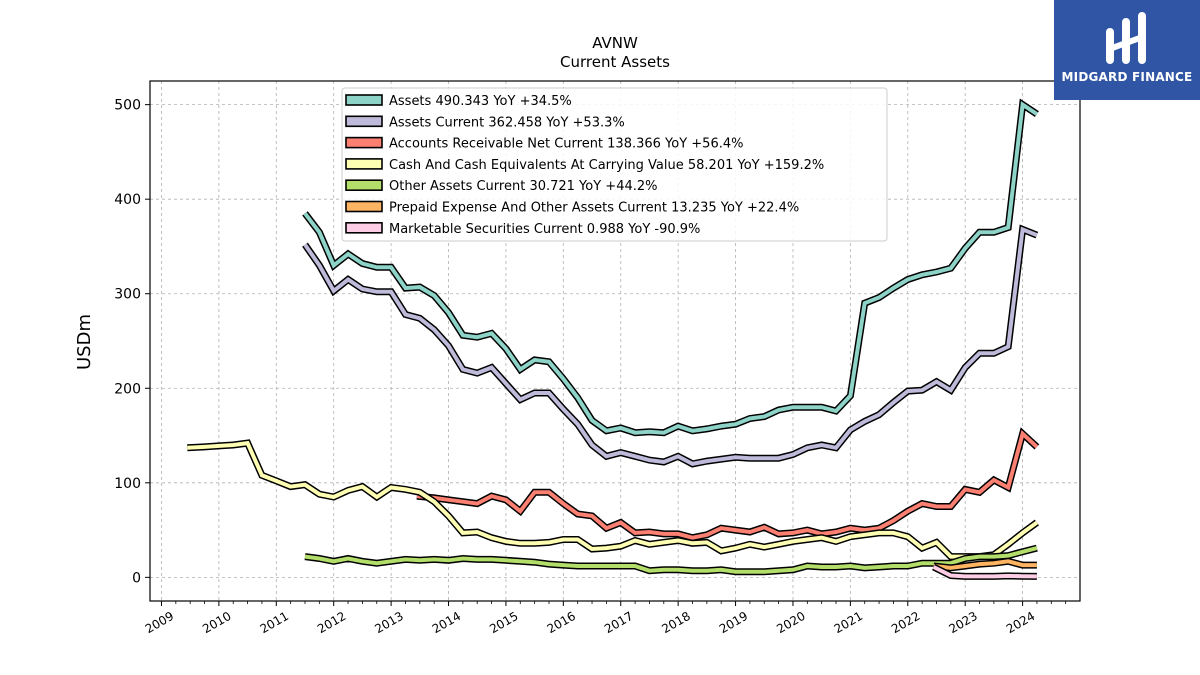 This screenshot has height=675, width=1200. What do you see at coordinates (127, 106) in the screenshot?
I see `y-tick-label: 500` at bounding box center [127, 106].